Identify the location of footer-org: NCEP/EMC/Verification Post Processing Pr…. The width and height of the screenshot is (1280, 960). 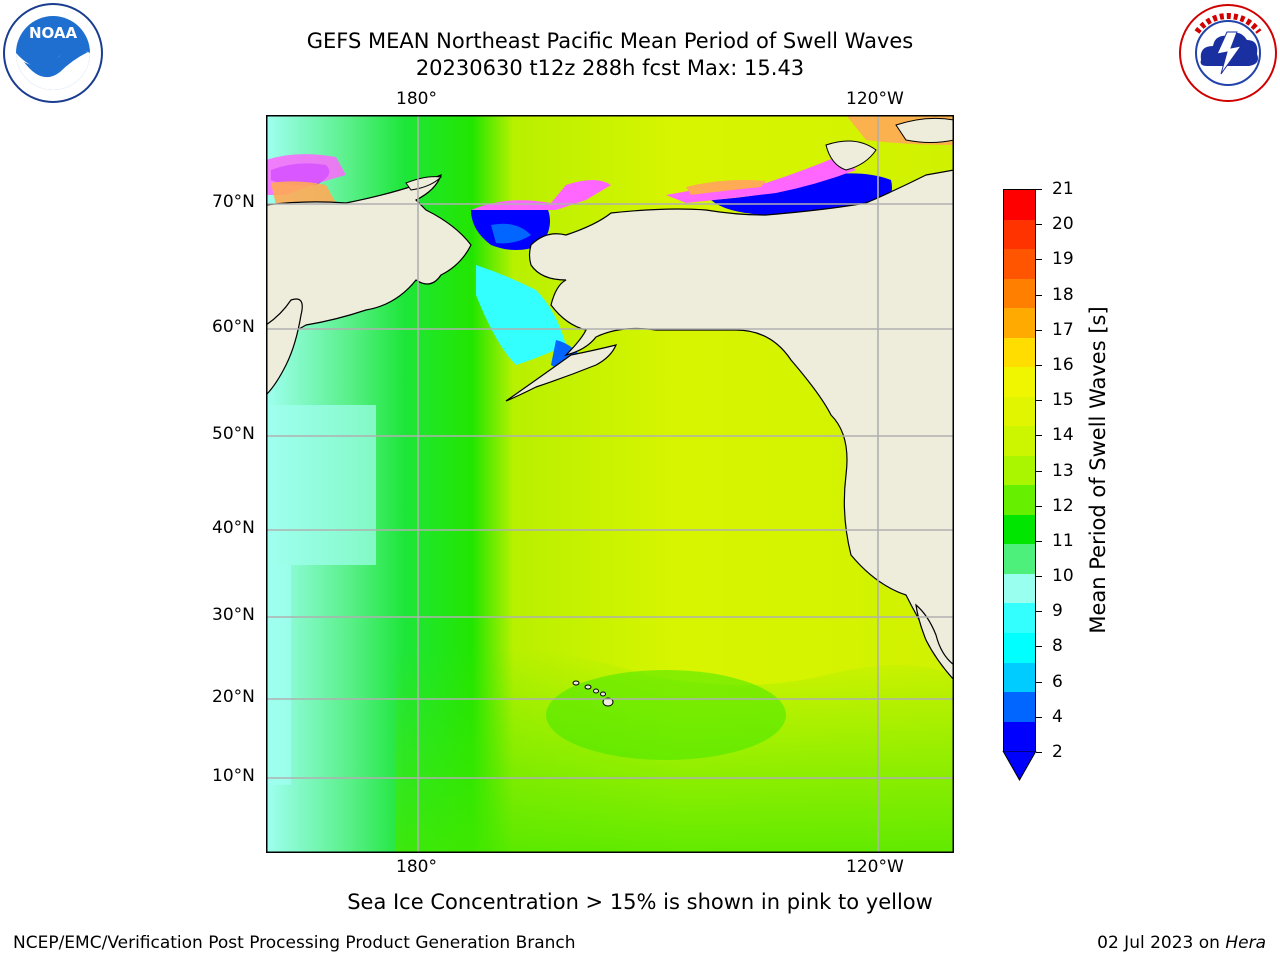
(294, 943).